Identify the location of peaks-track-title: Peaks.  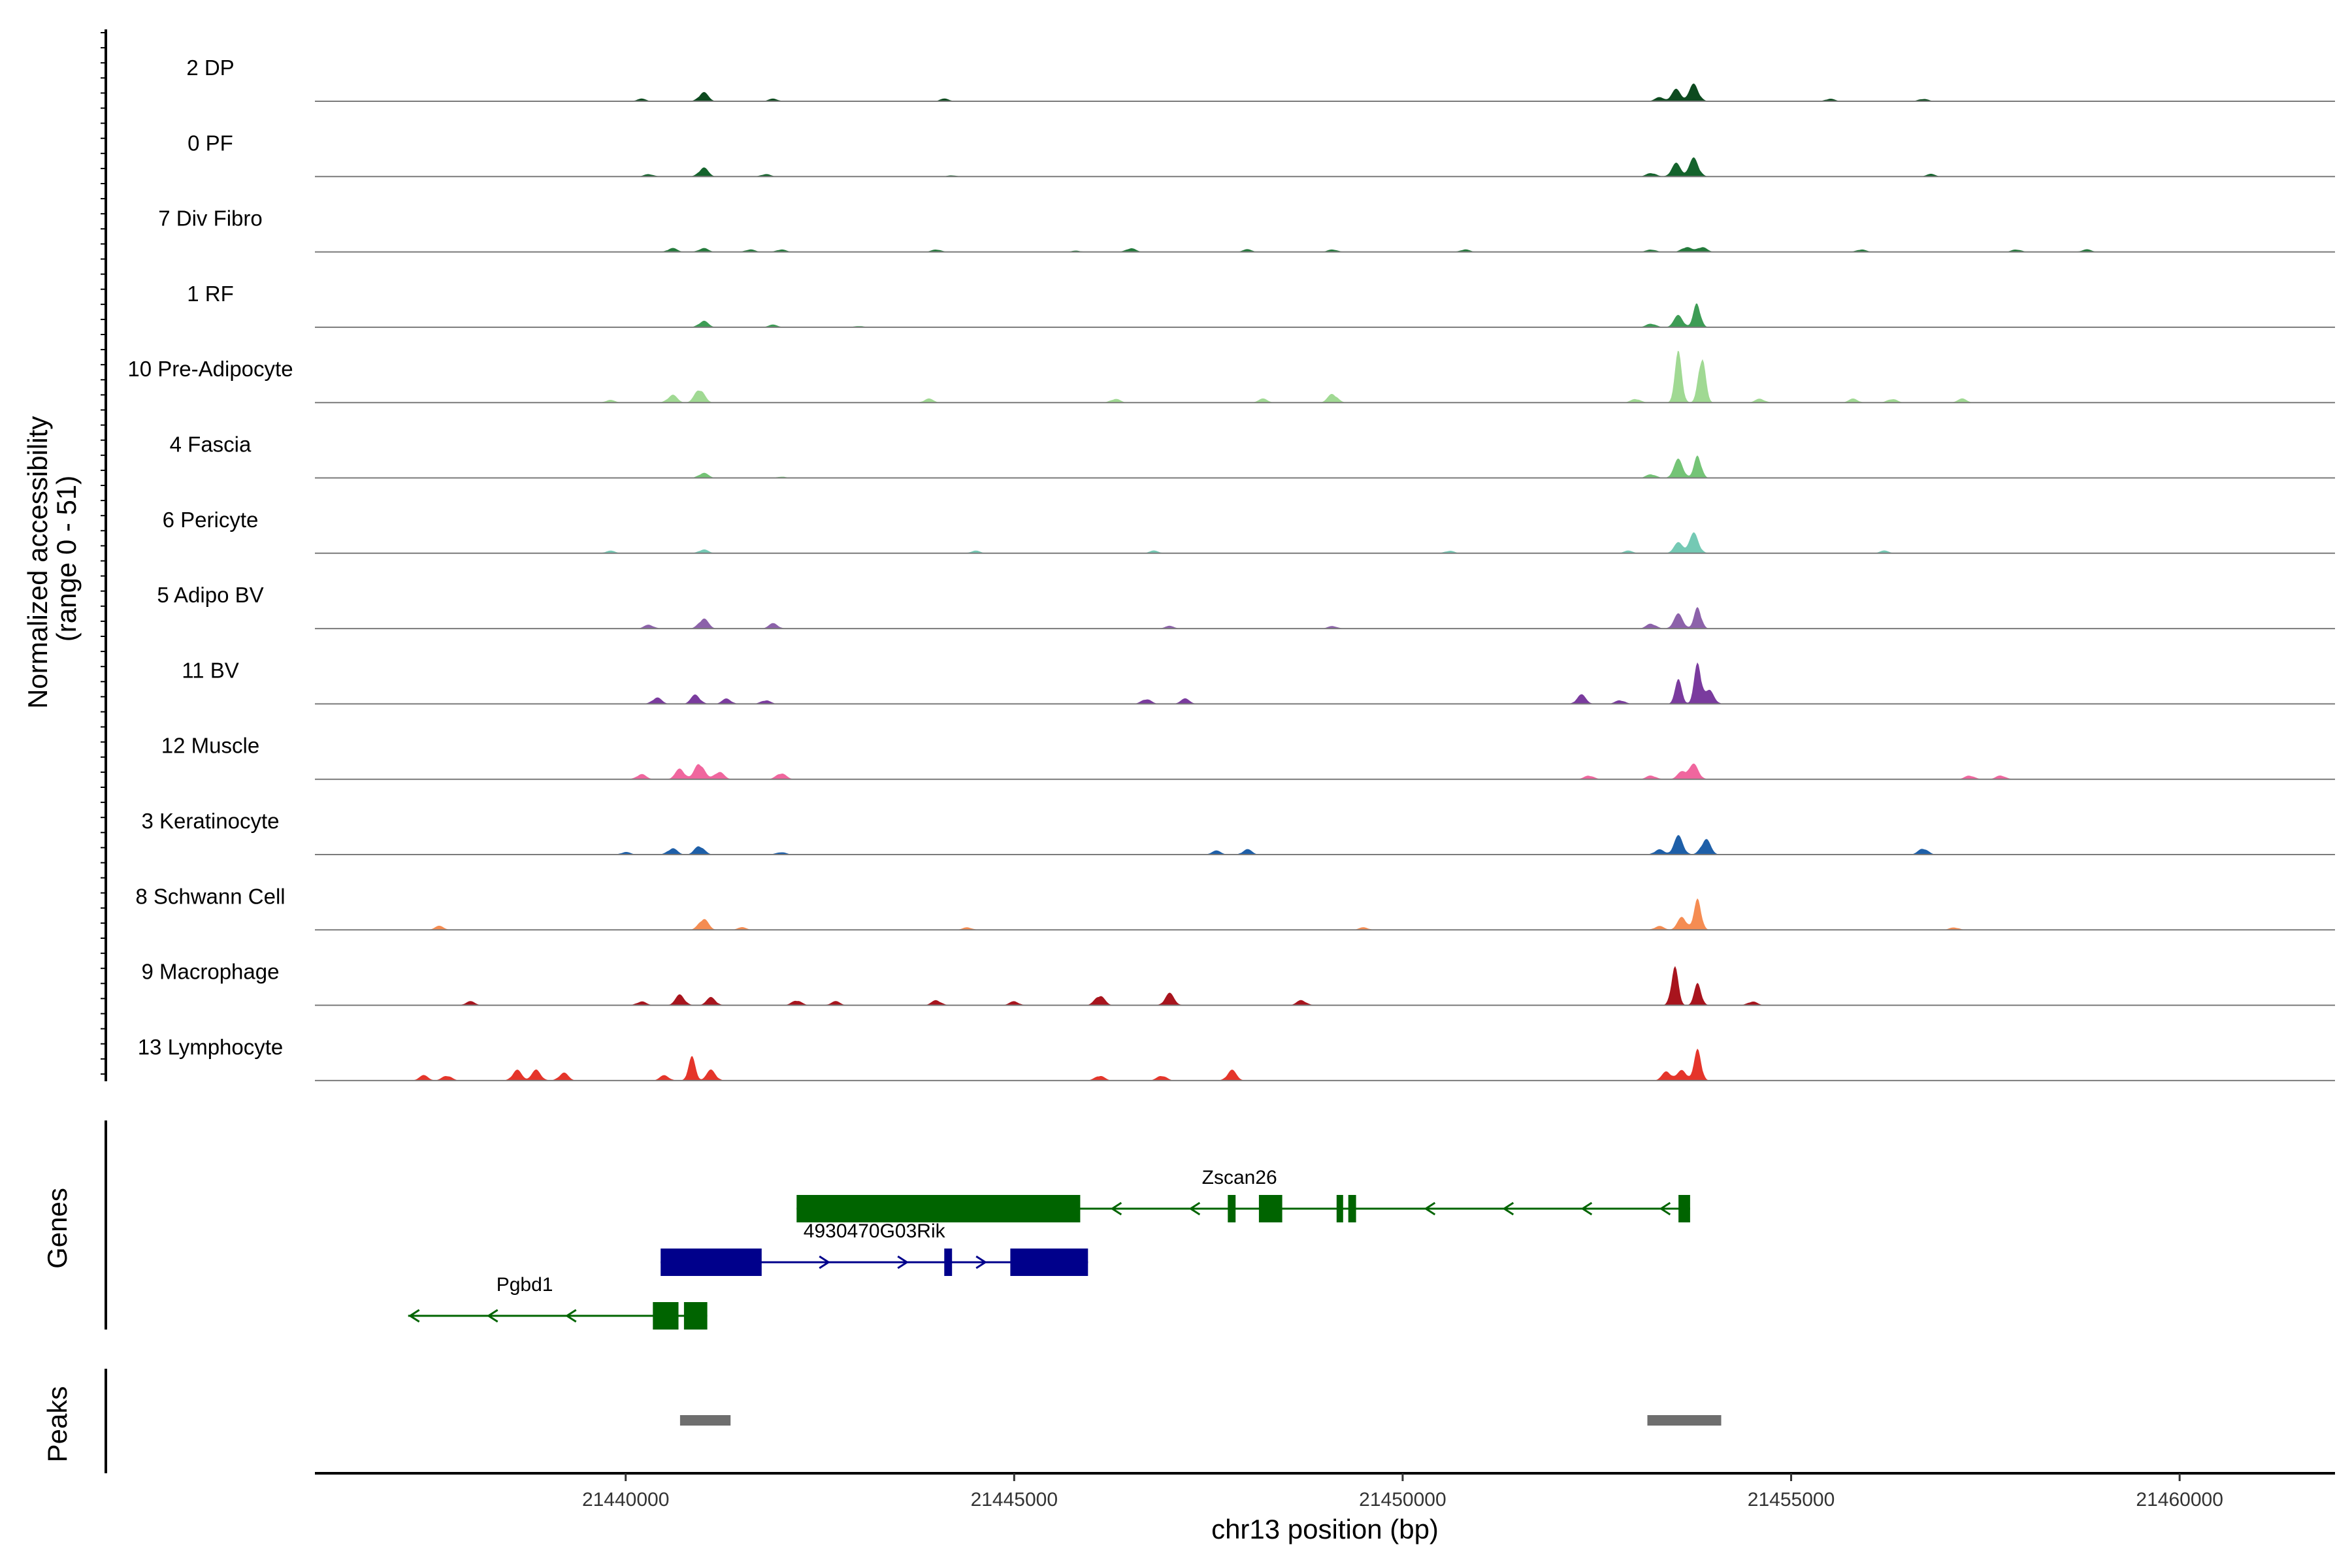
(57, 1424).